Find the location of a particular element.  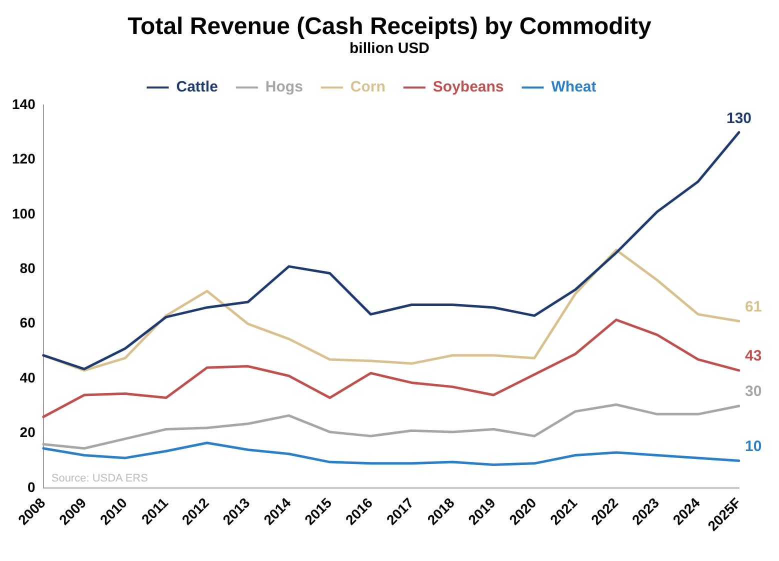

y-tick-label: 140 is located at coordinates (24, 104).